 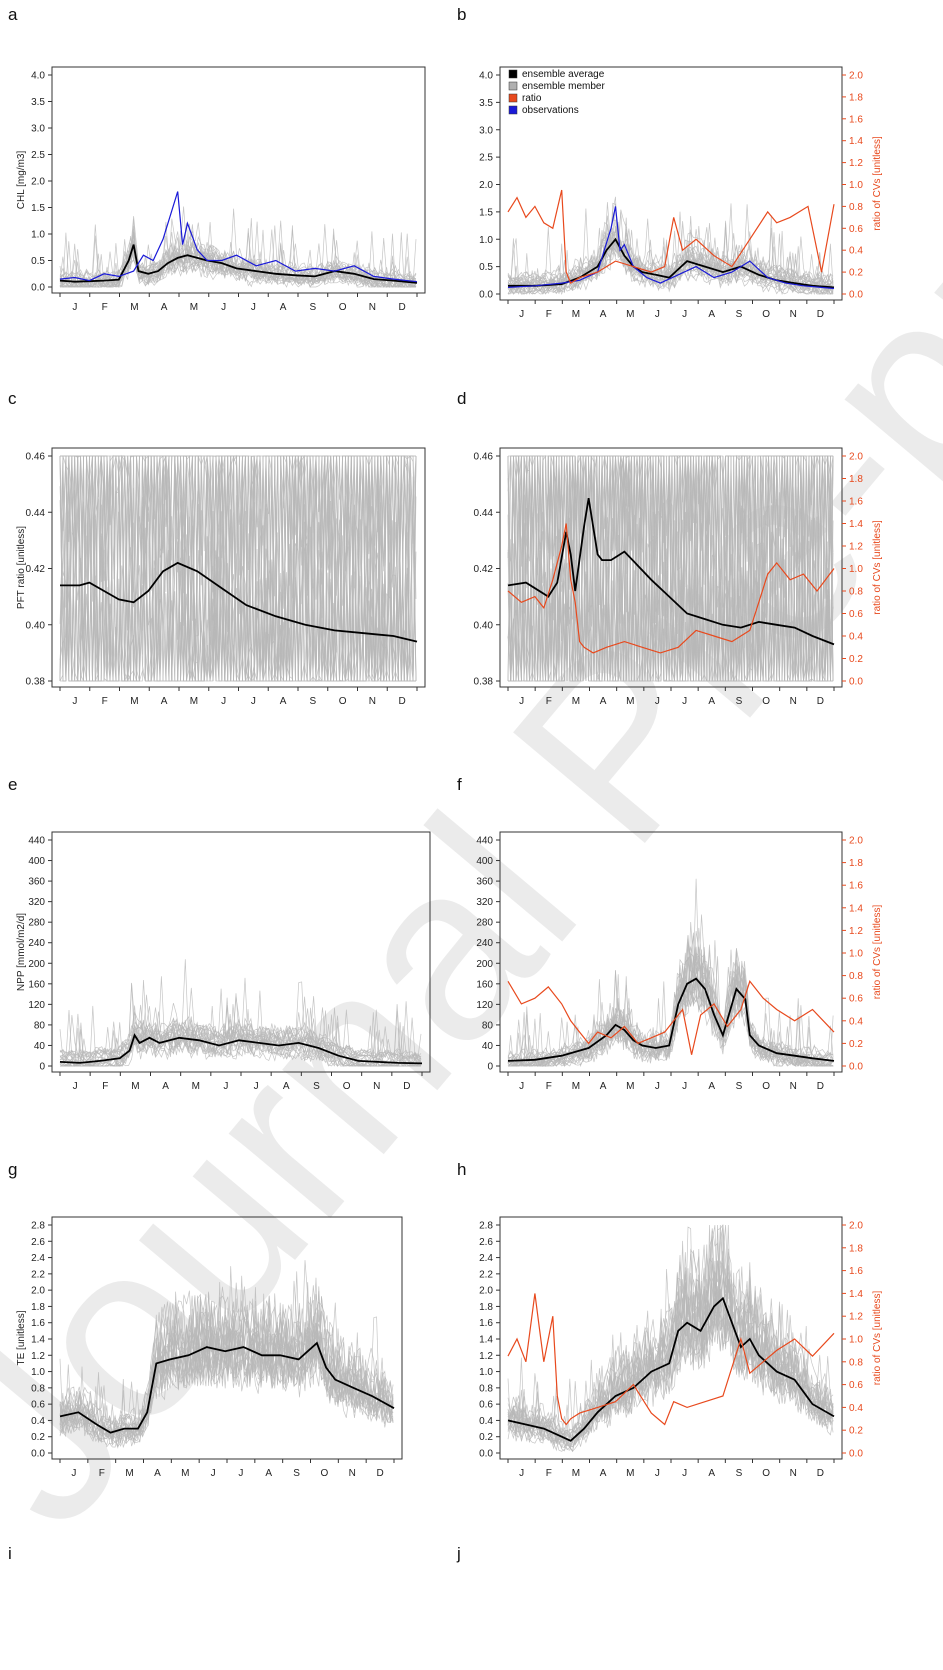 What do you see at coordinates (486, 240) in the screenshot?
I see `y-tick-label: 1.0` at bounding box center [486, 240].